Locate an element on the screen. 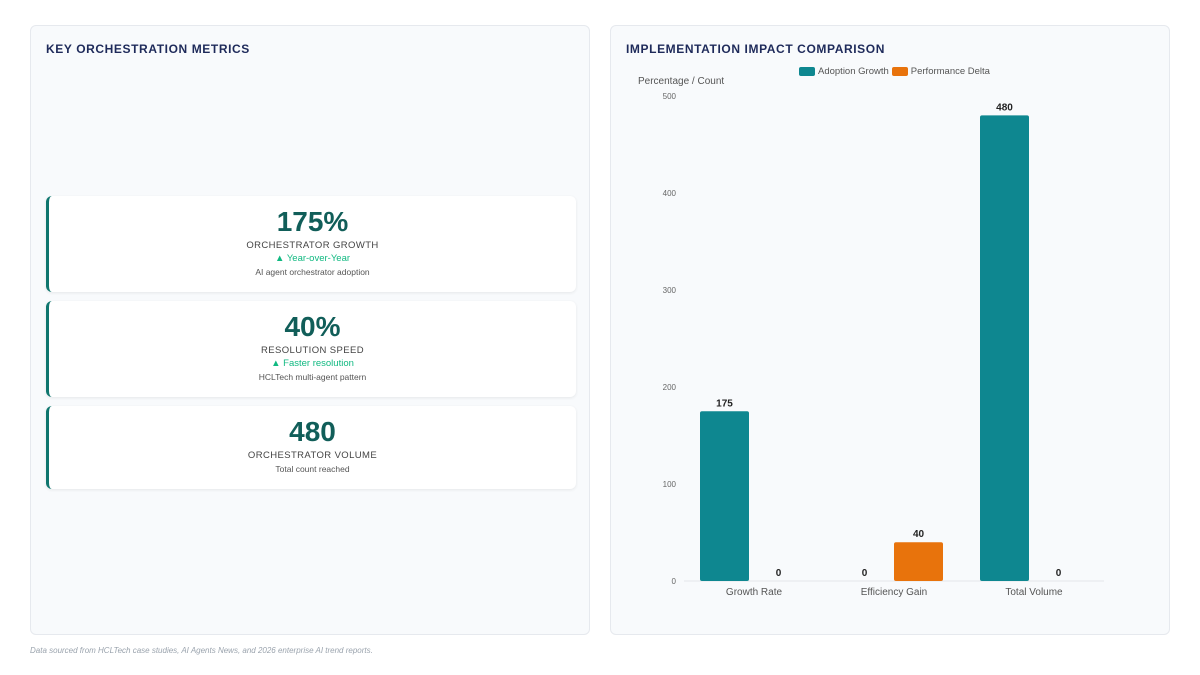 Image resolution: width=1200 pixels, height=675 pixels. metric-value: 175% is located at coordinates (312, 221).